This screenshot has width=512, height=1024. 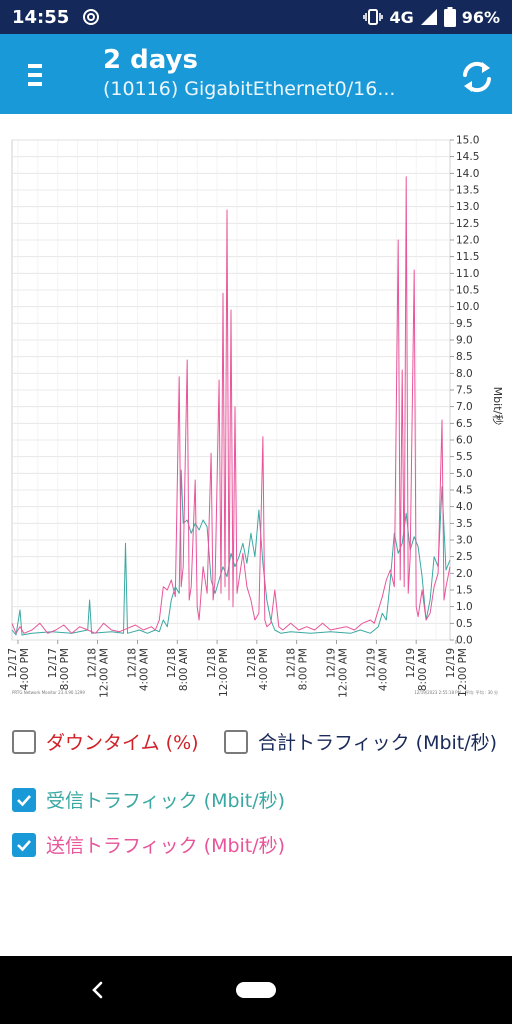 I want to click on y-tick-label: 1.5, so click(x=464, y=591).